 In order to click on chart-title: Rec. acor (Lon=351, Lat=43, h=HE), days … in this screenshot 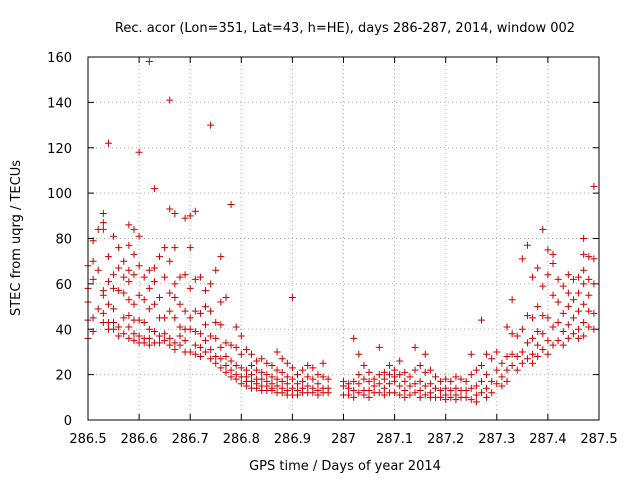, I will do `click(345, 28)`.